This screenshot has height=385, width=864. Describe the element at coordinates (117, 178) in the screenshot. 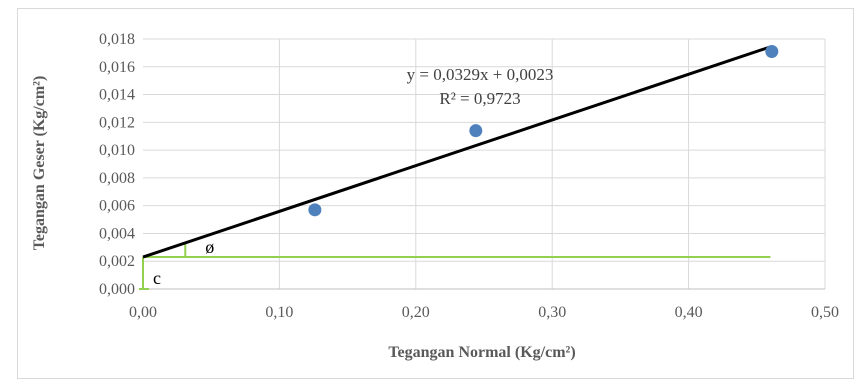

I see `y-tick-label: 0,008` at that location.